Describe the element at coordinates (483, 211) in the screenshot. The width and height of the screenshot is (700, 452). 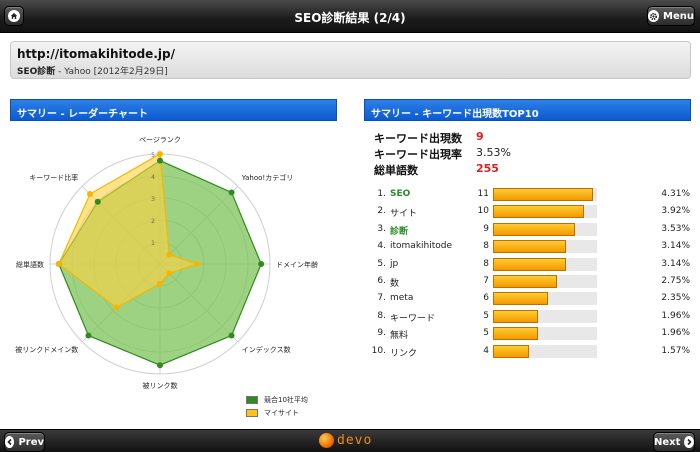
I see `keyword-count: 10` at that location.